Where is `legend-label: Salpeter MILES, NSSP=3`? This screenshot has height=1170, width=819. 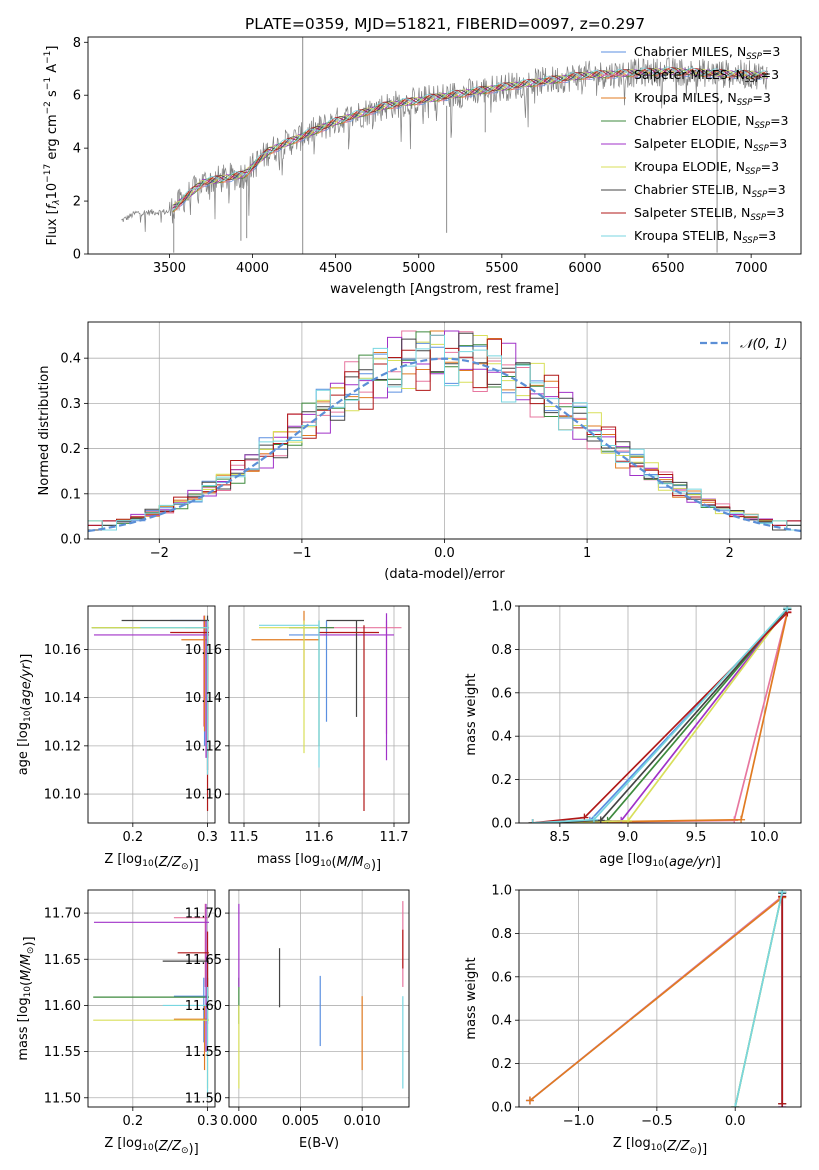 legend-label: Salpeter MILES, NSSP=3 is located at coordinates (706, 76).